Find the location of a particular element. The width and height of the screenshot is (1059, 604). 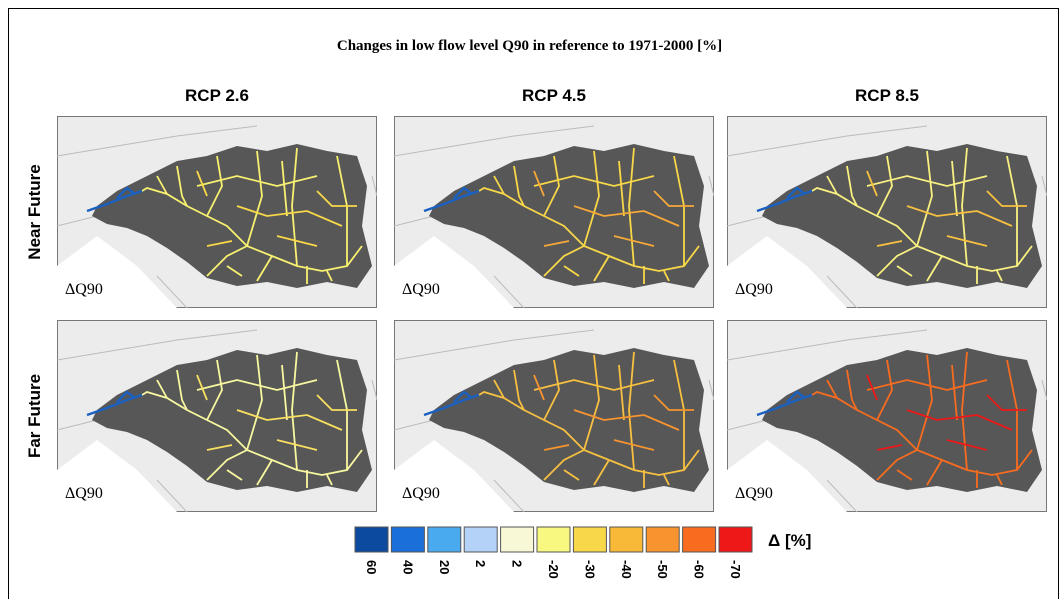

legend-unit: Δ [%] is located at coordinates (789, 540).